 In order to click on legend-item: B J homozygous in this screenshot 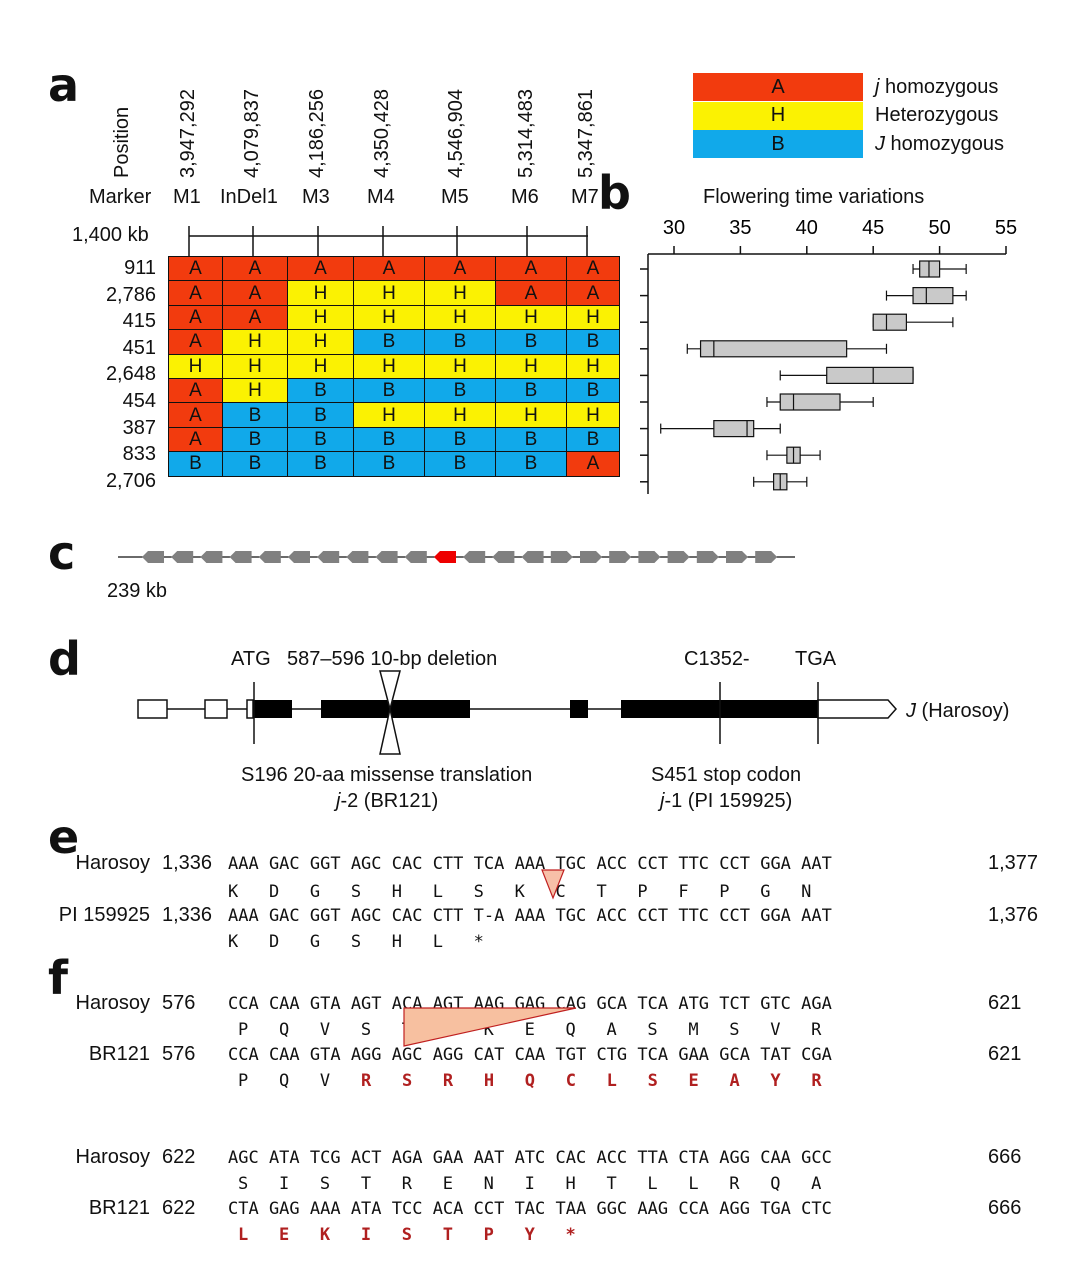, I will do `click(848, 144)`.